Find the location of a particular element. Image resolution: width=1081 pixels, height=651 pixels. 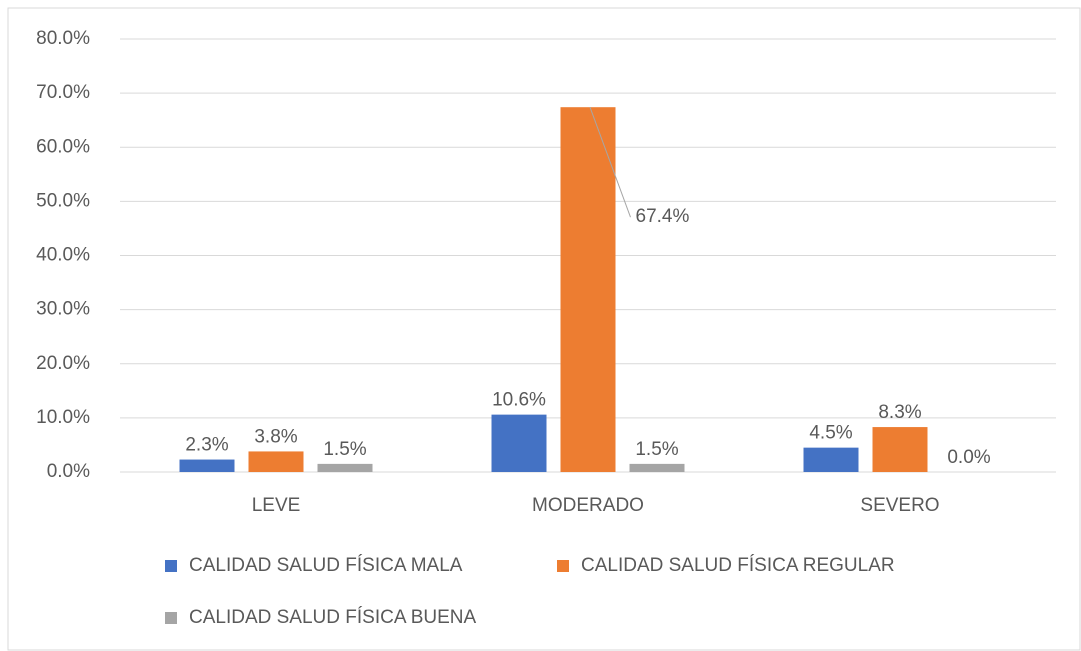

y-tick-label: 30.0% is located at coordinates (63, 309).